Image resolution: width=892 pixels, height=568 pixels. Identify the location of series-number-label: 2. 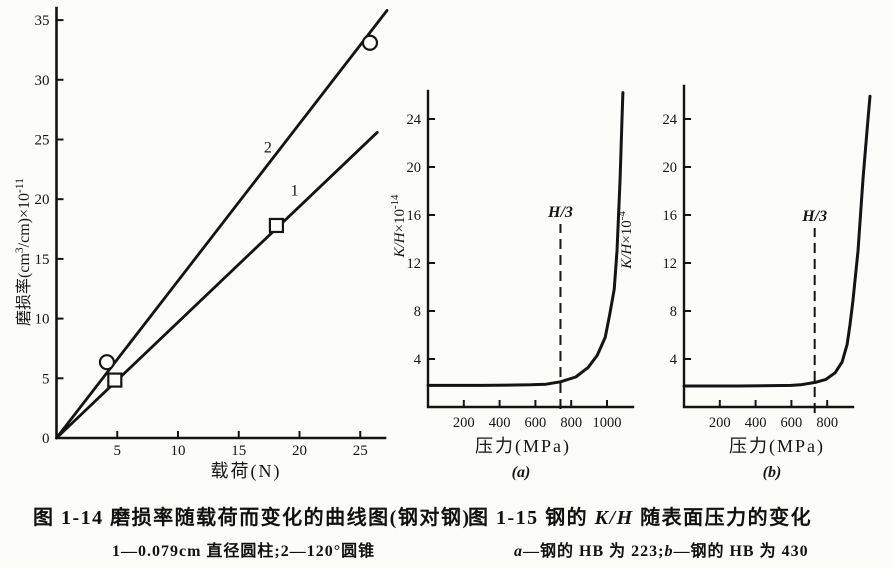
(268, 148).